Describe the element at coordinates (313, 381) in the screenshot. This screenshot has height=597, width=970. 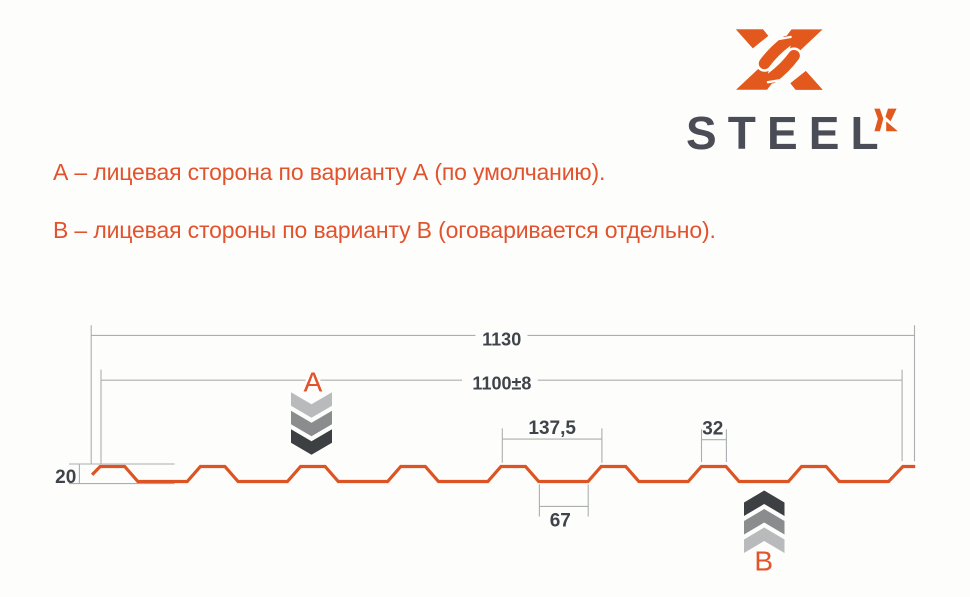
I see `svg-text: А` at that location.